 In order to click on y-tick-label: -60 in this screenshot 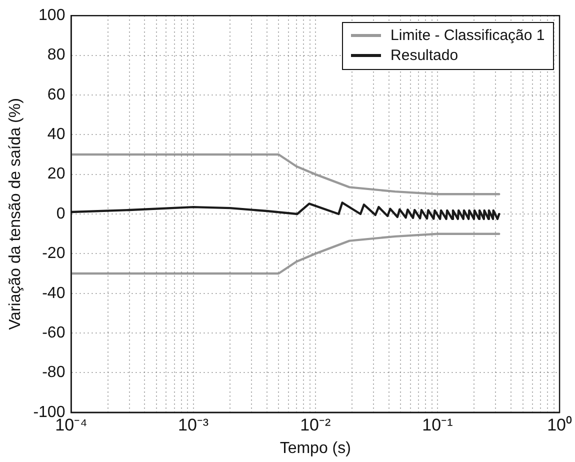, I will do `click(54, 333)`.